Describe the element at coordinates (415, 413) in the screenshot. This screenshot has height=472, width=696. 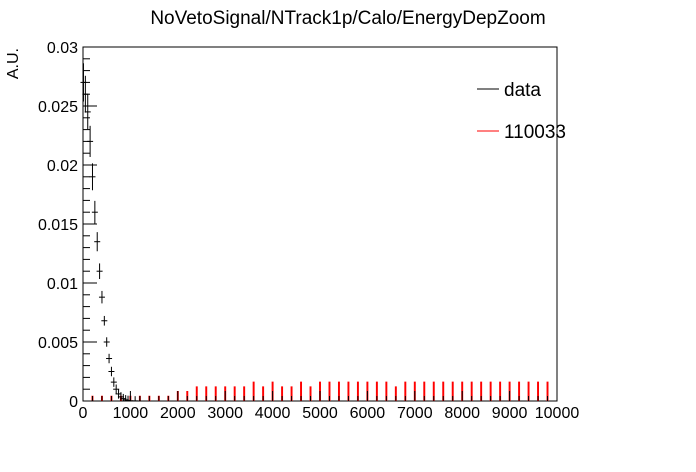
I see `x-tick-label: 7000` at that location.